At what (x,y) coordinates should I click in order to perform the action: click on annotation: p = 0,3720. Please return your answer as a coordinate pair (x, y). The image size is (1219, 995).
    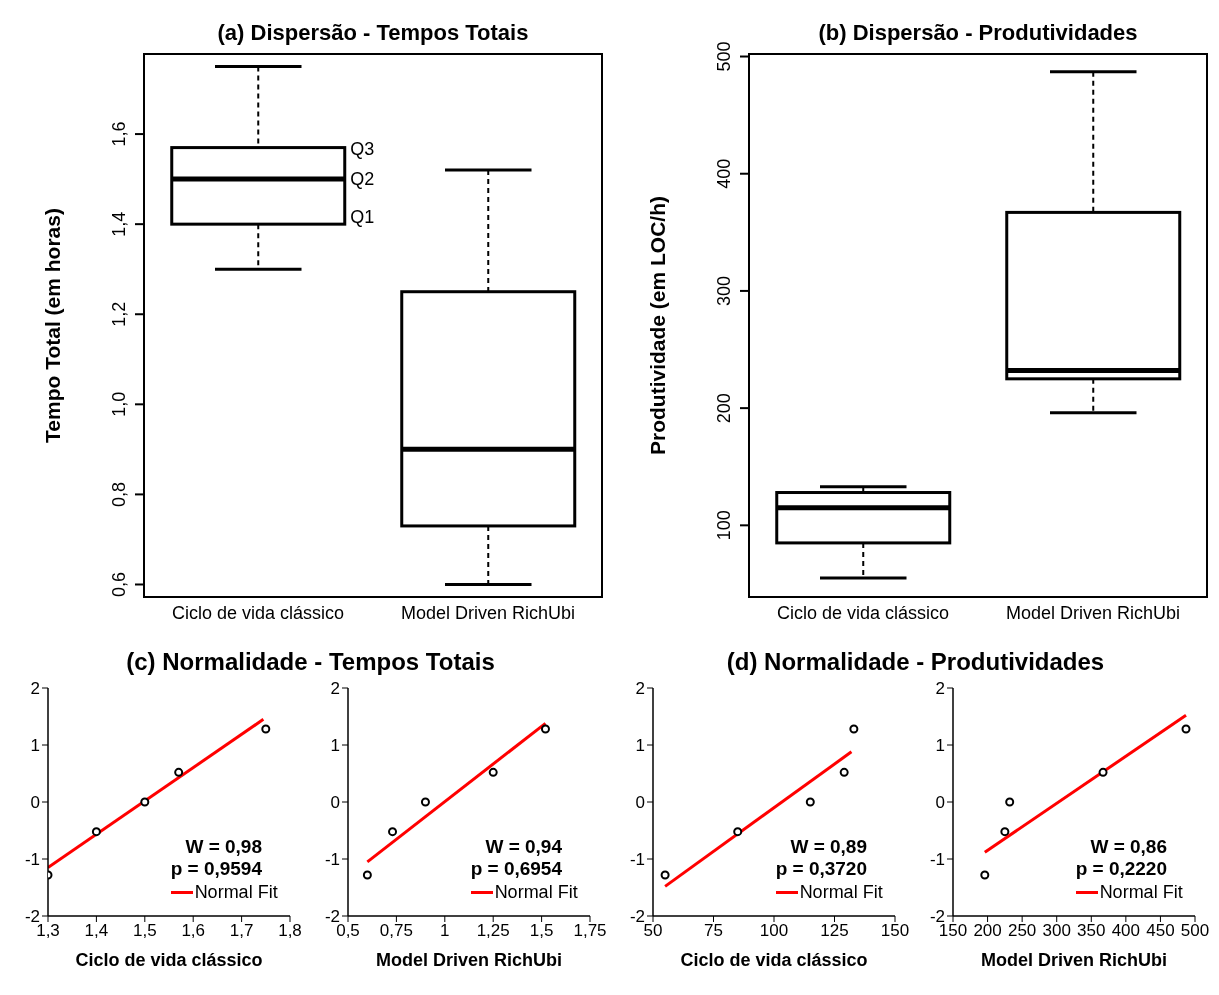
    Looking at the image, I should click on (821, 869).